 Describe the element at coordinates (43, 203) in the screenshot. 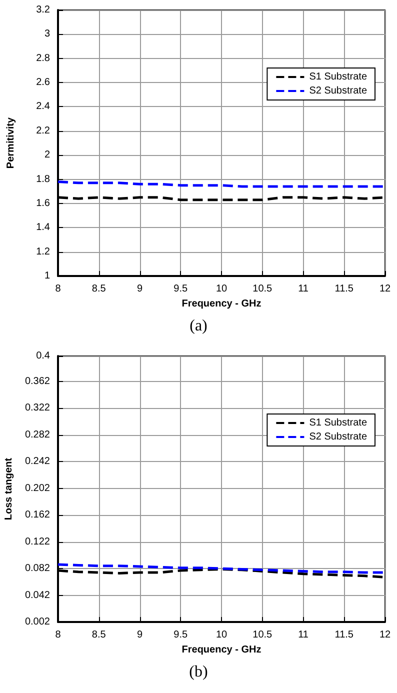

I see `y-tick-label: 1.6` at that location.